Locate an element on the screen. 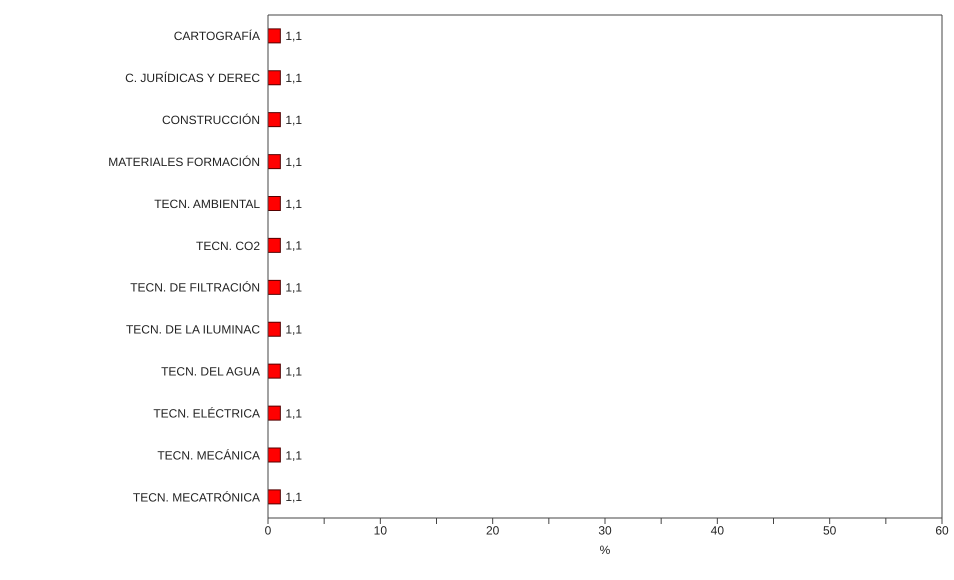  y-tick-label: TECN. DEL AGUA is located at coordinates (210, 371).